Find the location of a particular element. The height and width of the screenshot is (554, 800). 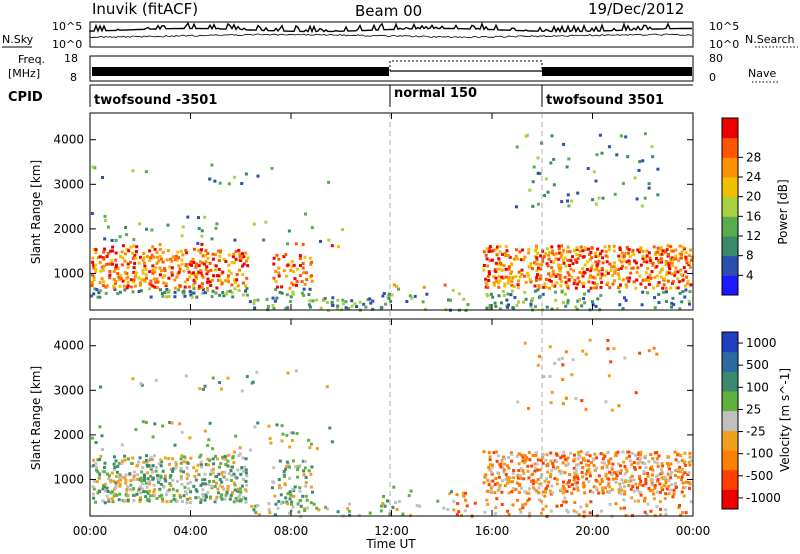

station-title: Inuvik (fitACF) is located at coordinates (145, 9).